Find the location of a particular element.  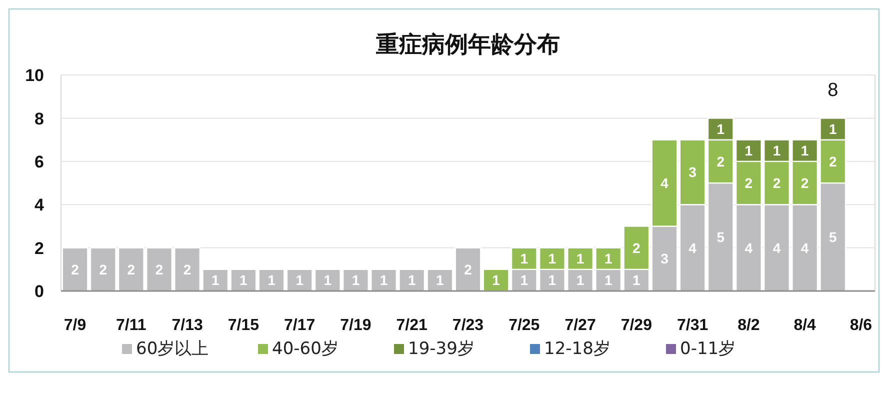

x-tick-label: 7/21 is located at coordinates (412, 325).